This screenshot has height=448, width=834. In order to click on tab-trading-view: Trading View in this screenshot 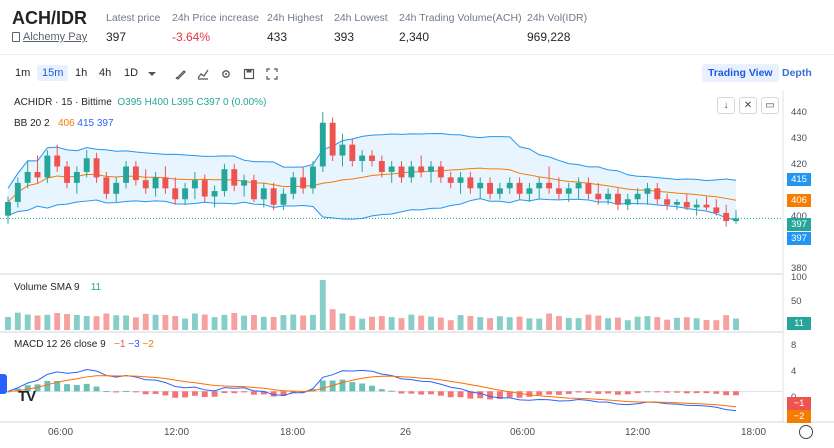, I will do `click(740, 73)`.